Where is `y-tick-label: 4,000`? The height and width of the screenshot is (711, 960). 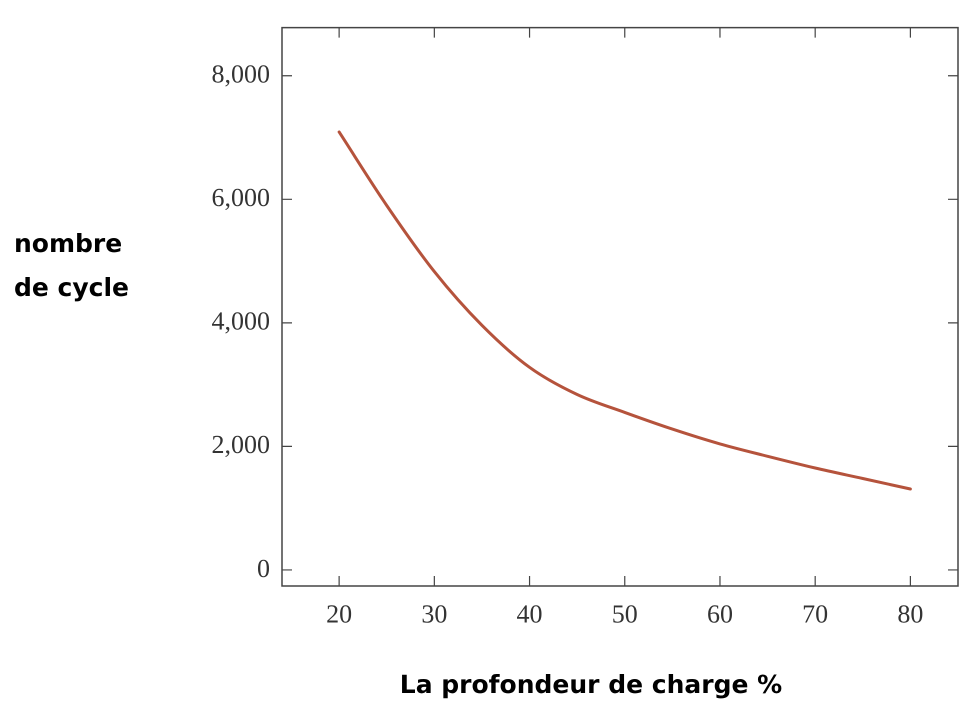 y-tick-label: 4,000 is located at coordinates (241, 321).